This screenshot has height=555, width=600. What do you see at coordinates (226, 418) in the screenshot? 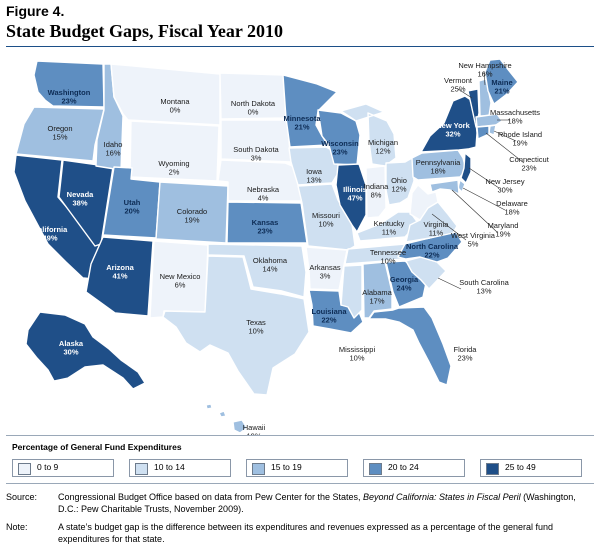
I see `state-hawaii` at bounding box center [226, 418].